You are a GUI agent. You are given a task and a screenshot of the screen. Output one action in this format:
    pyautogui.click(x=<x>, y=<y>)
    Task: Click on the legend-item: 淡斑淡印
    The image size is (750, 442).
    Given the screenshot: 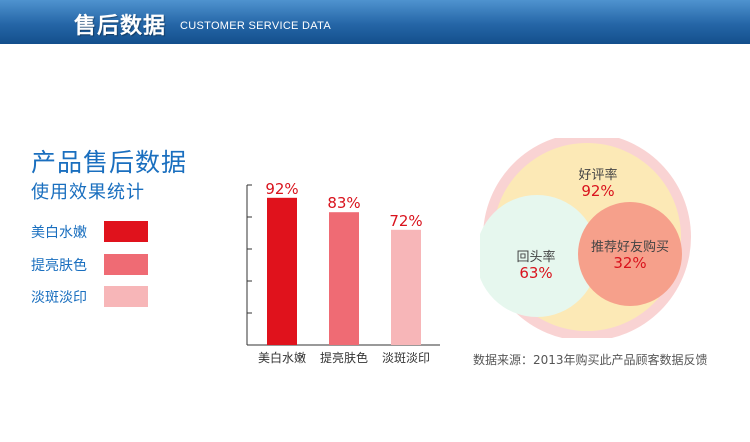 What is the action you would take?
    pyautogui.click(x=96, y=296)
    